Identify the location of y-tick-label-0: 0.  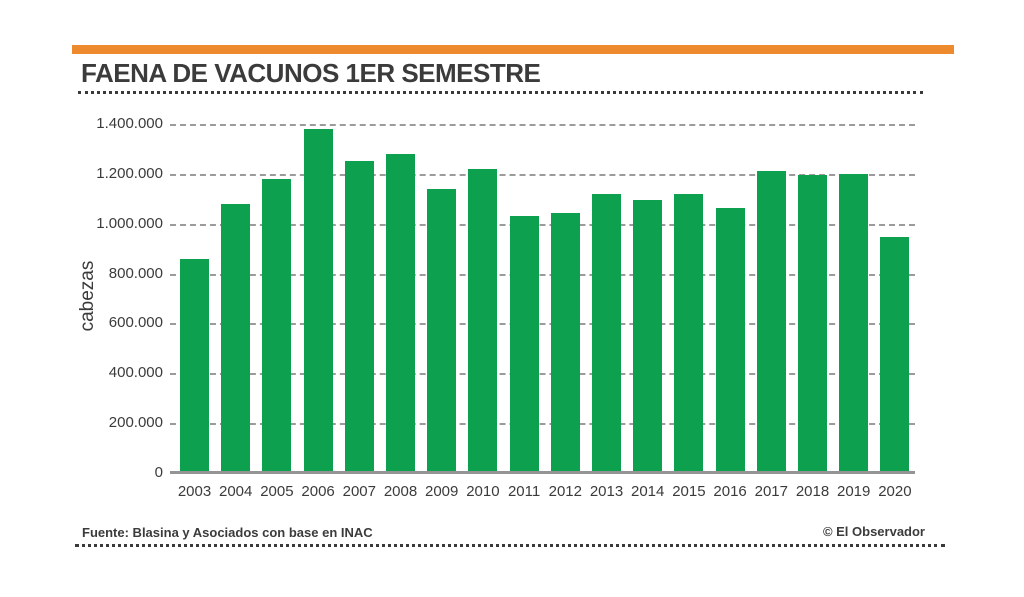
(158, 472).